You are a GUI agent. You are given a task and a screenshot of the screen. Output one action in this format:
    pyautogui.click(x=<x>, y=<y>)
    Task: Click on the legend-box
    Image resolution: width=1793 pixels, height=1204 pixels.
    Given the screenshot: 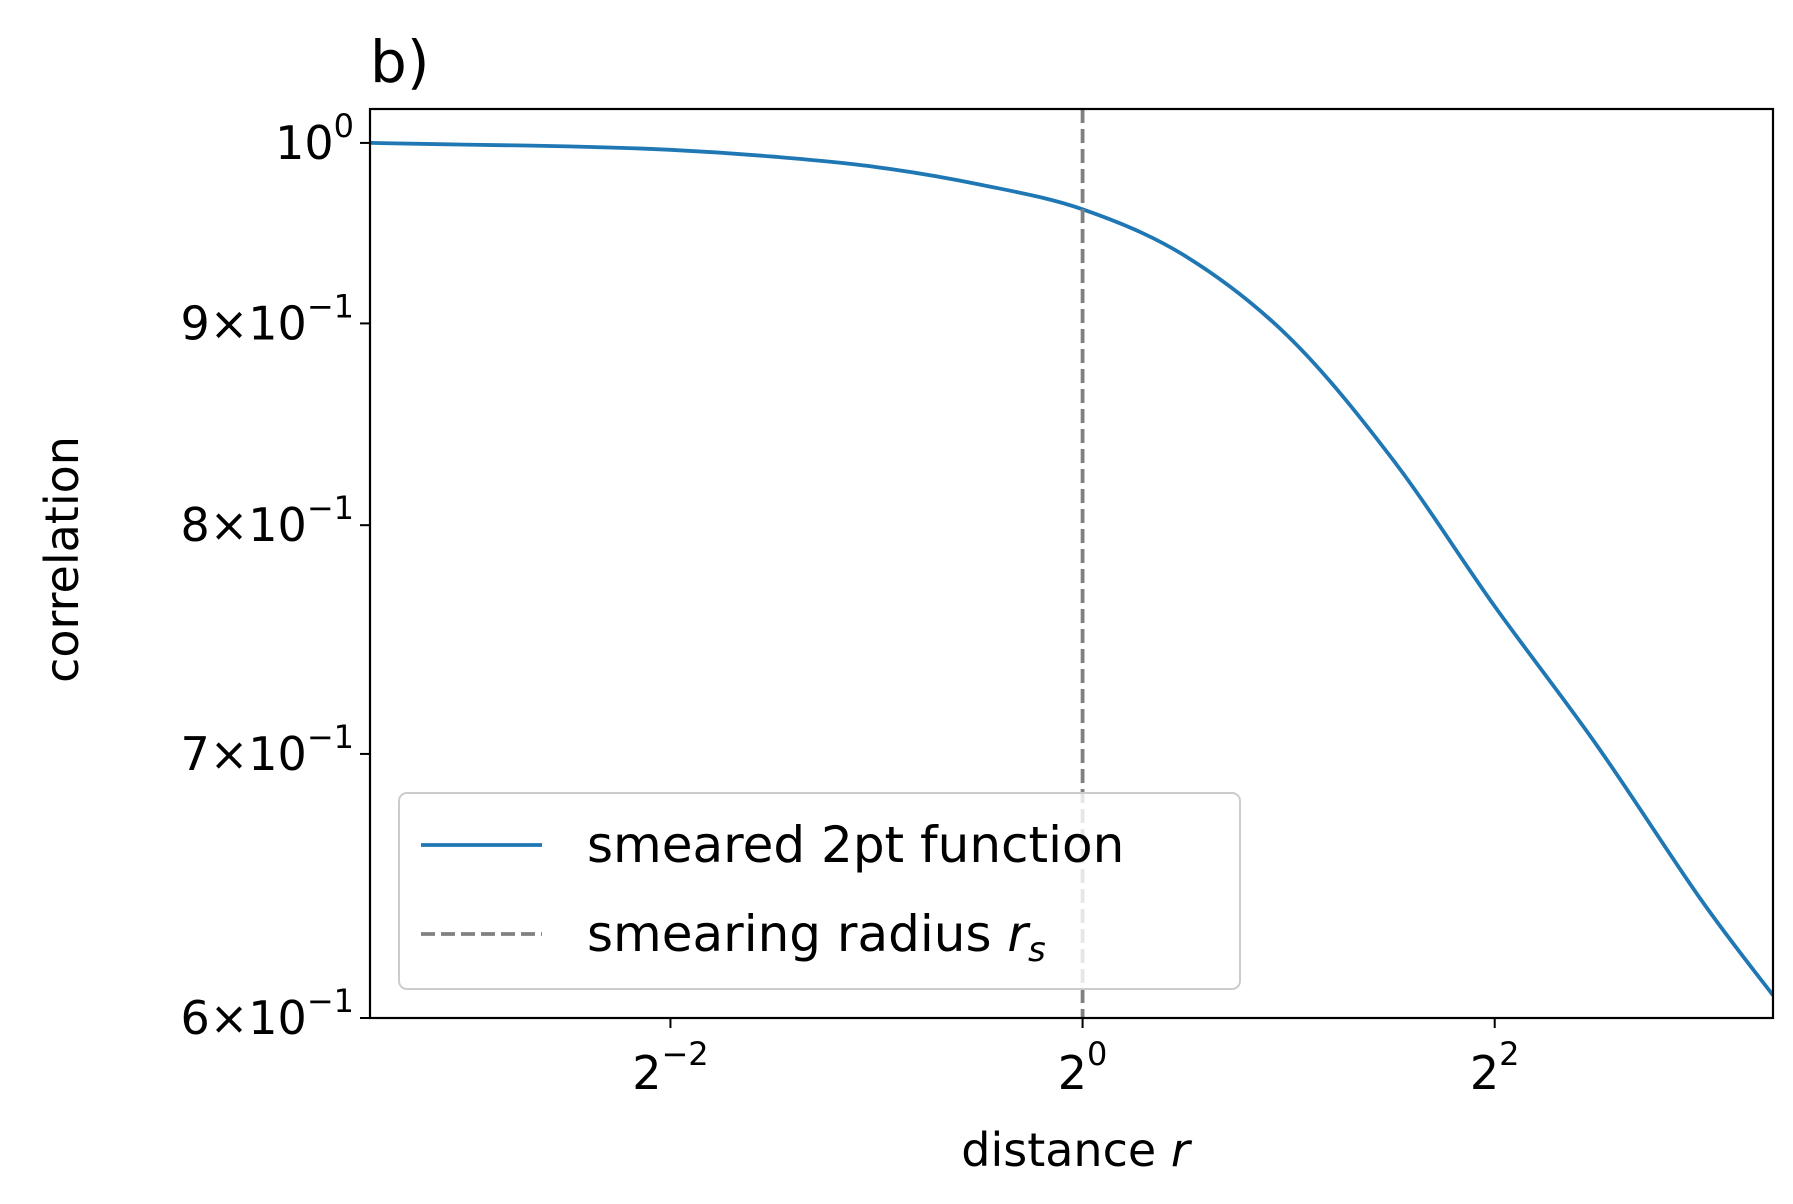 What is the action you would take?
    pyautogui.click(x=819, y=891)
    